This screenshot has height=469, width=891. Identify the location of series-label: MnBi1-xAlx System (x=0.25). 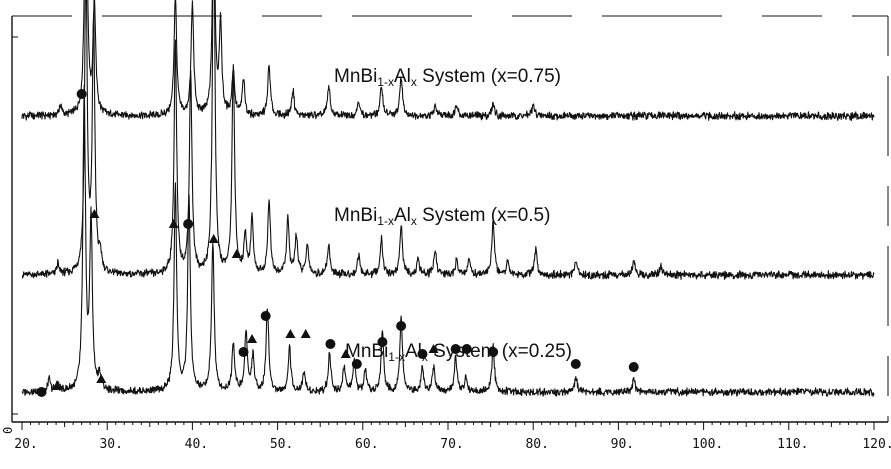
(458, 352).